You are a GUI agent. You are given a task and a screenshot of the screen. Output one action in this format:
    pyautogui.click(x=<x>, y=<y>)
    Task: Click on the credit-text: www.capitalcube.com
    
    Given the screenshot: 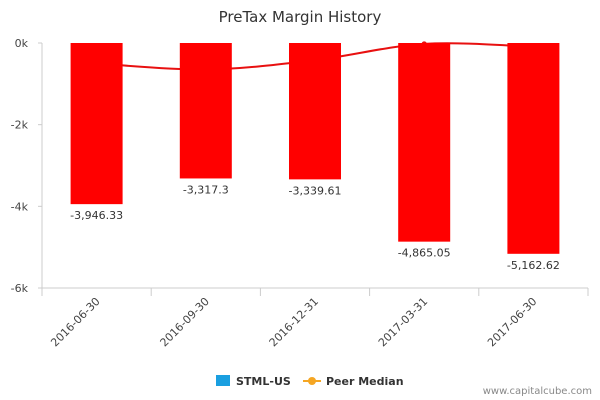 What is the action you would take?
    pyautogui.click(x=537, y=391)
    